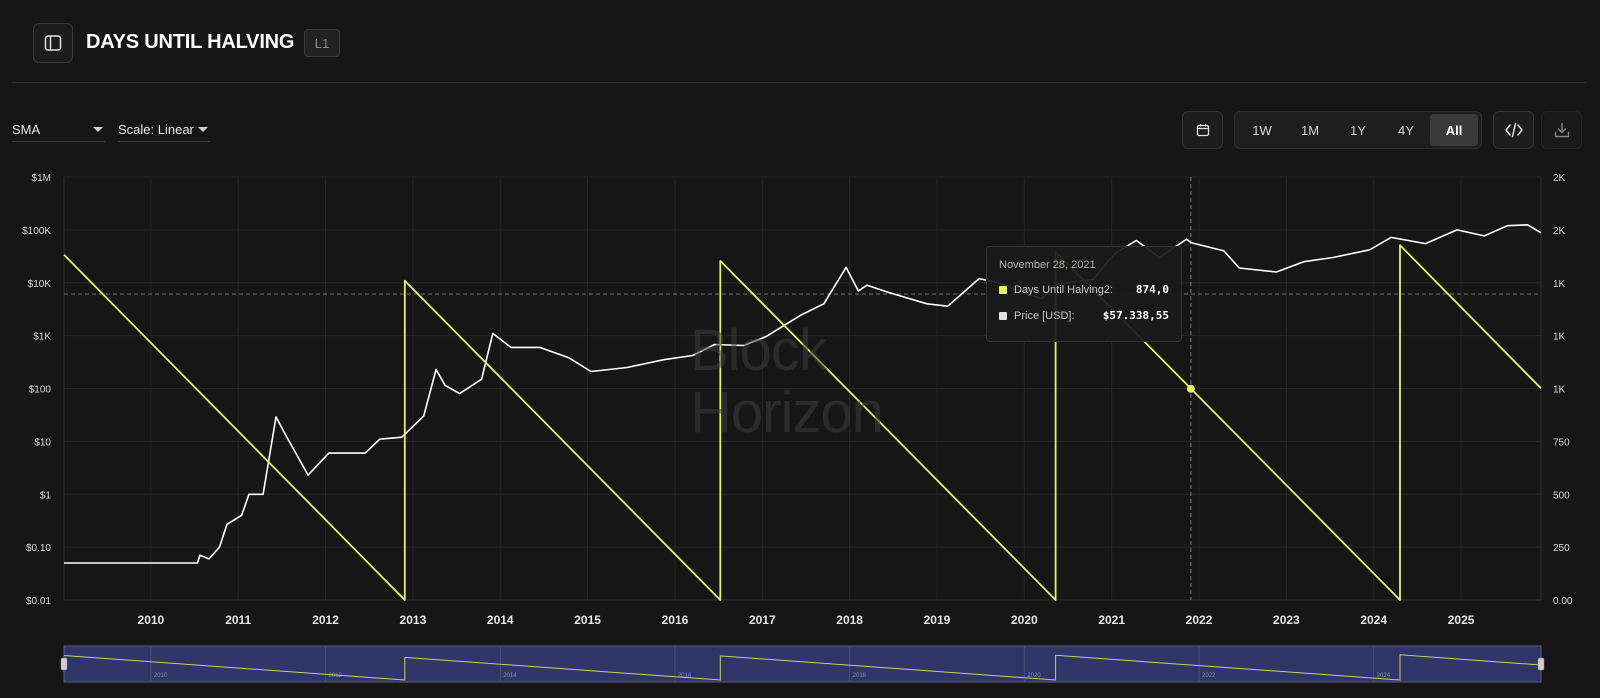 This screenshot has width=1600, height=698. Describe the element at coordinates (38, 548) in the screenshot. I see `y-left-tick-label: $0.10` at that location.